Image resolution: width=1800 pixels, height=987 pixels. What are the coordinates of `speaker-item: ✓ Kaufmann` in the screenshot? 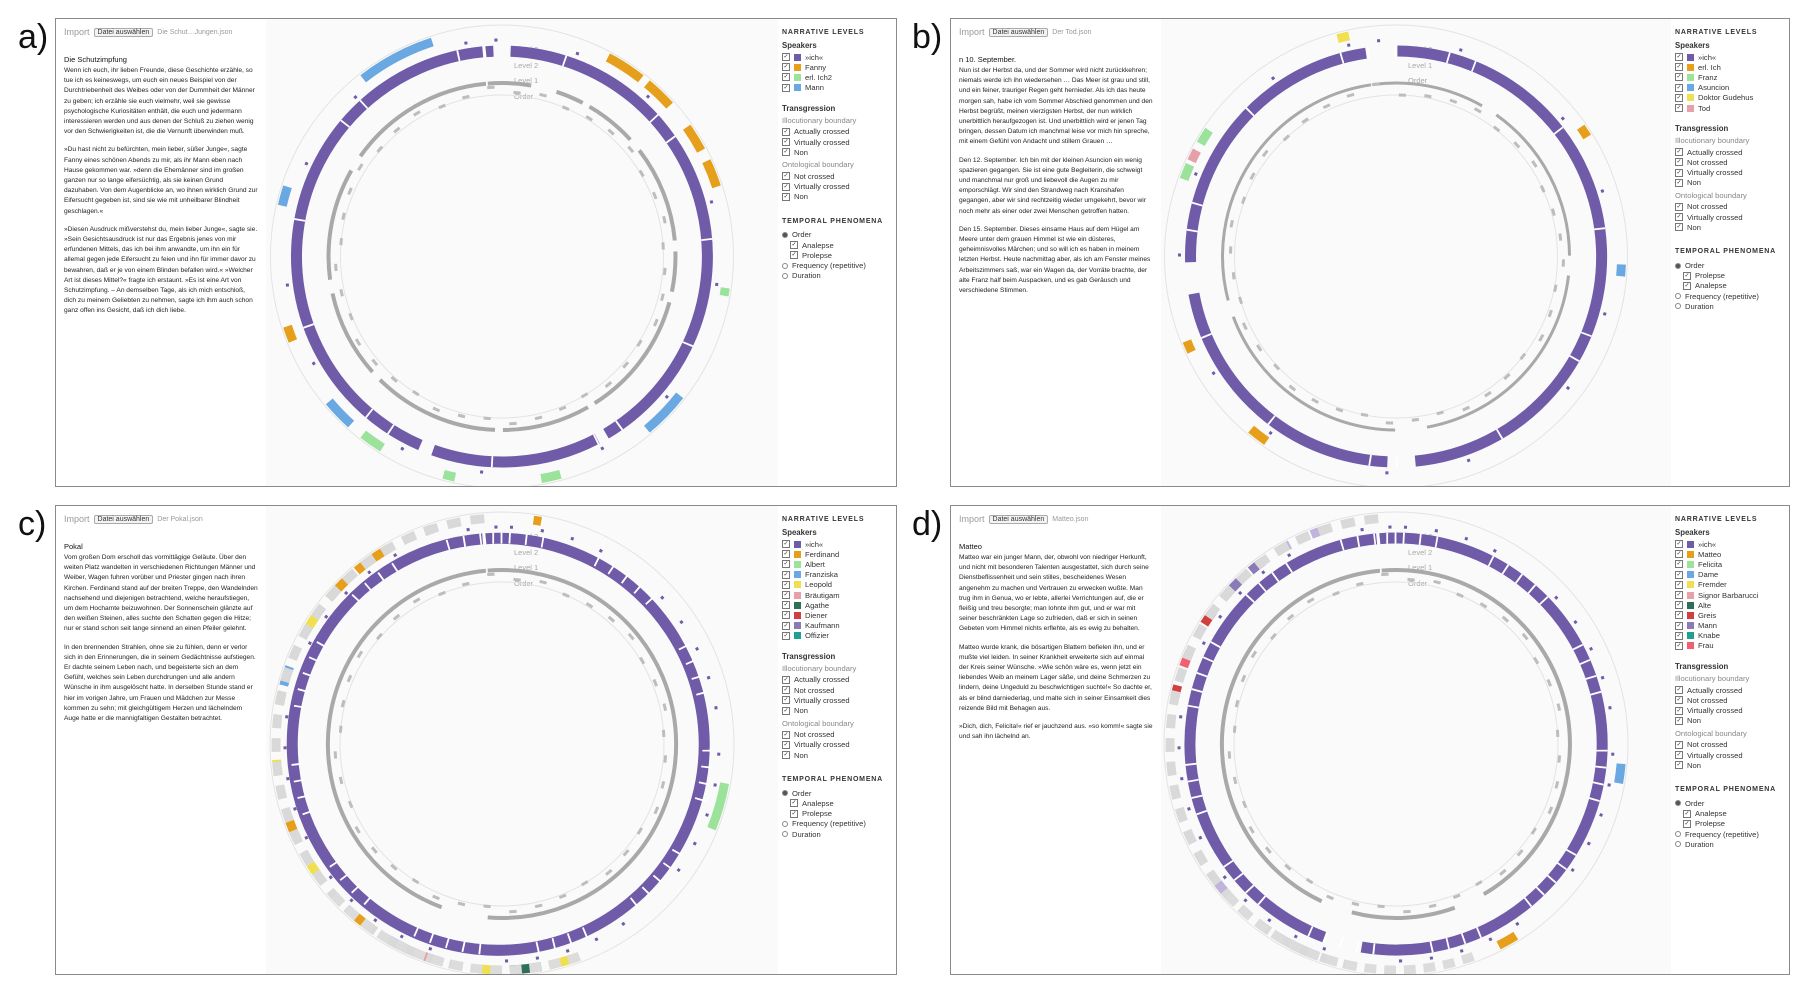 It's located at (837, 626).